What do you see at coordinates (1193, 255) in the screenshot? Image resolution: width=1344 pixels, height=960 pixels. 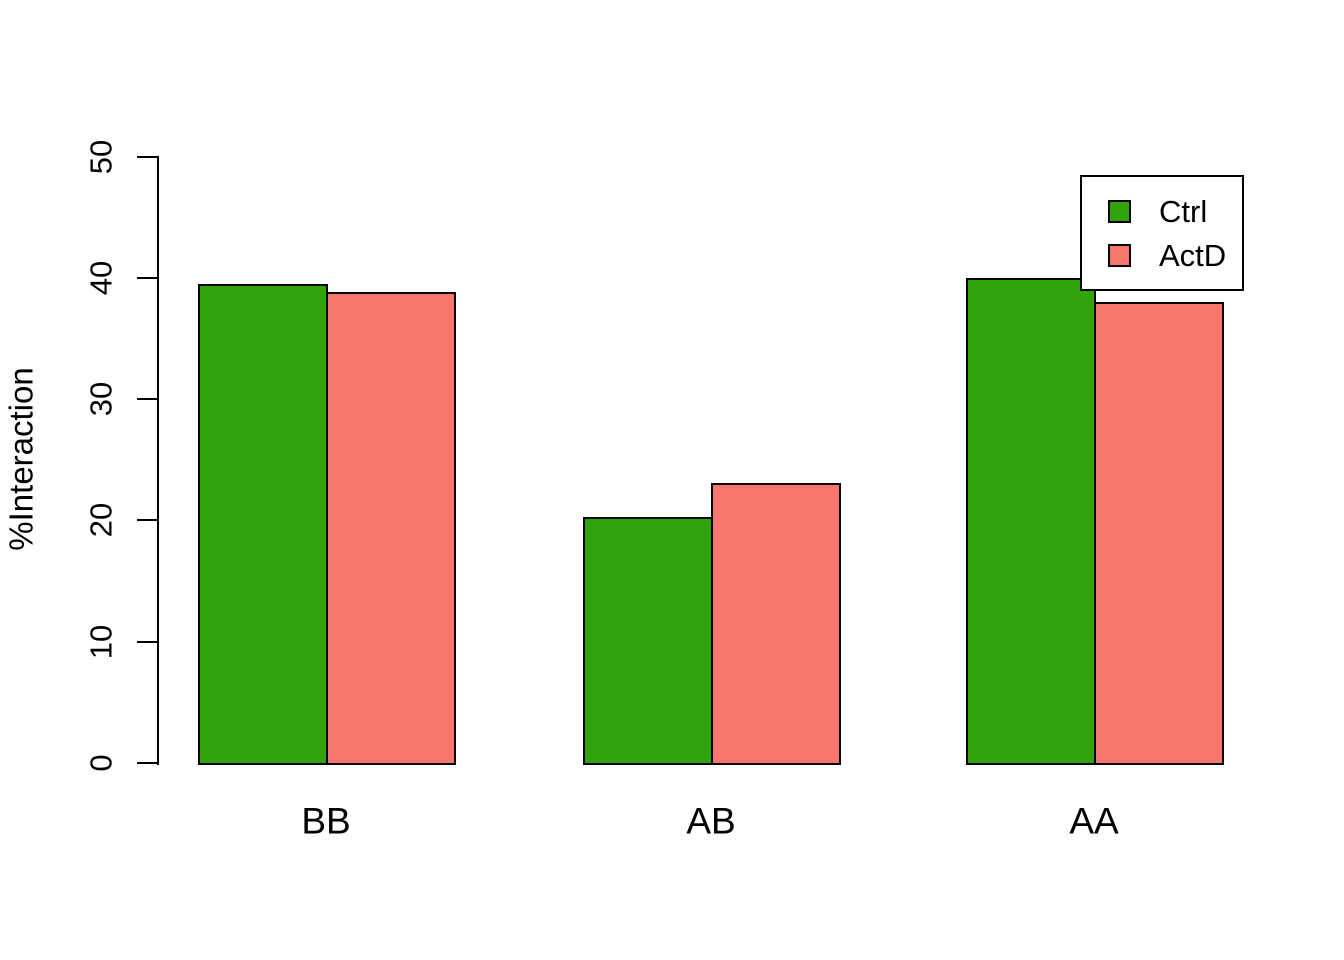 I see `legend-label-actd: ActD` at bounding box center [1193, 255].